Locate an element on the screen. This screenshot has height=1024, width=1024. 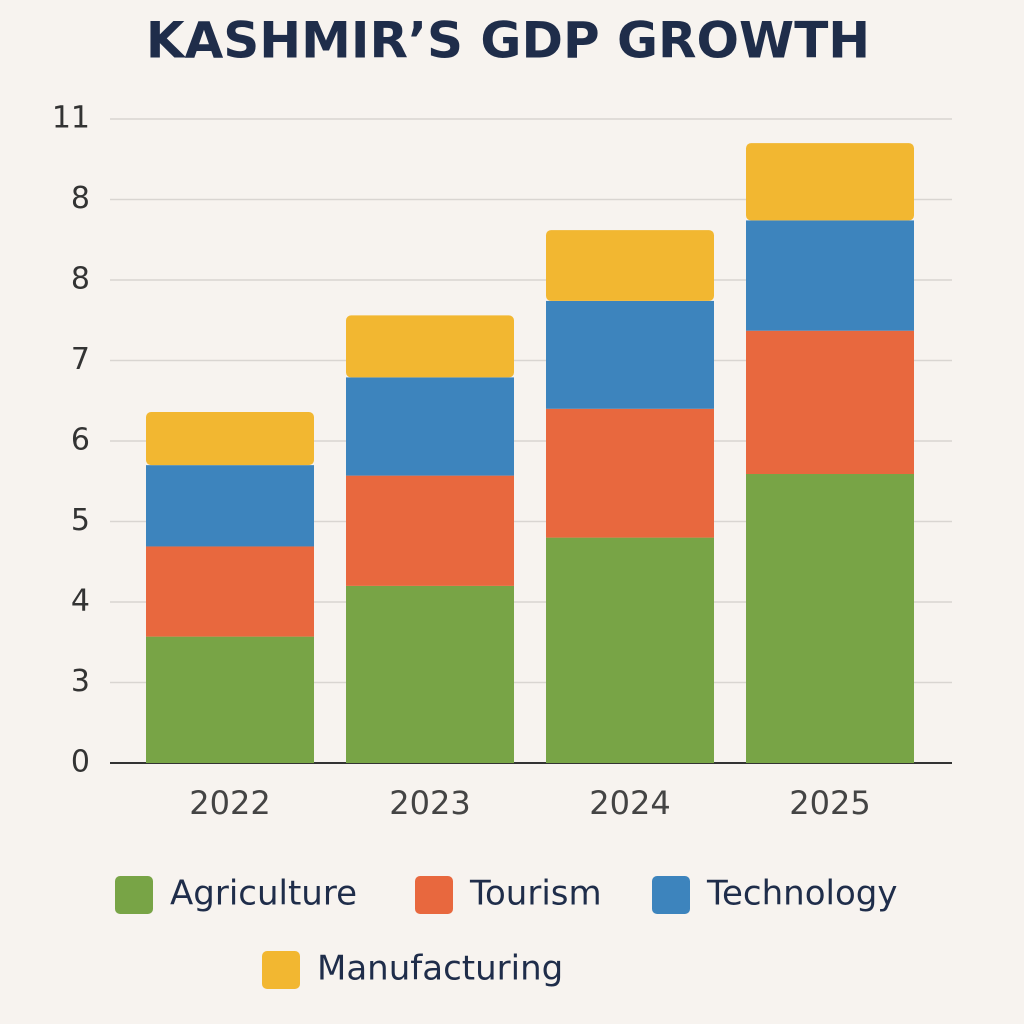
x-tick-label: 2022 is located at coordinates (229, 803).